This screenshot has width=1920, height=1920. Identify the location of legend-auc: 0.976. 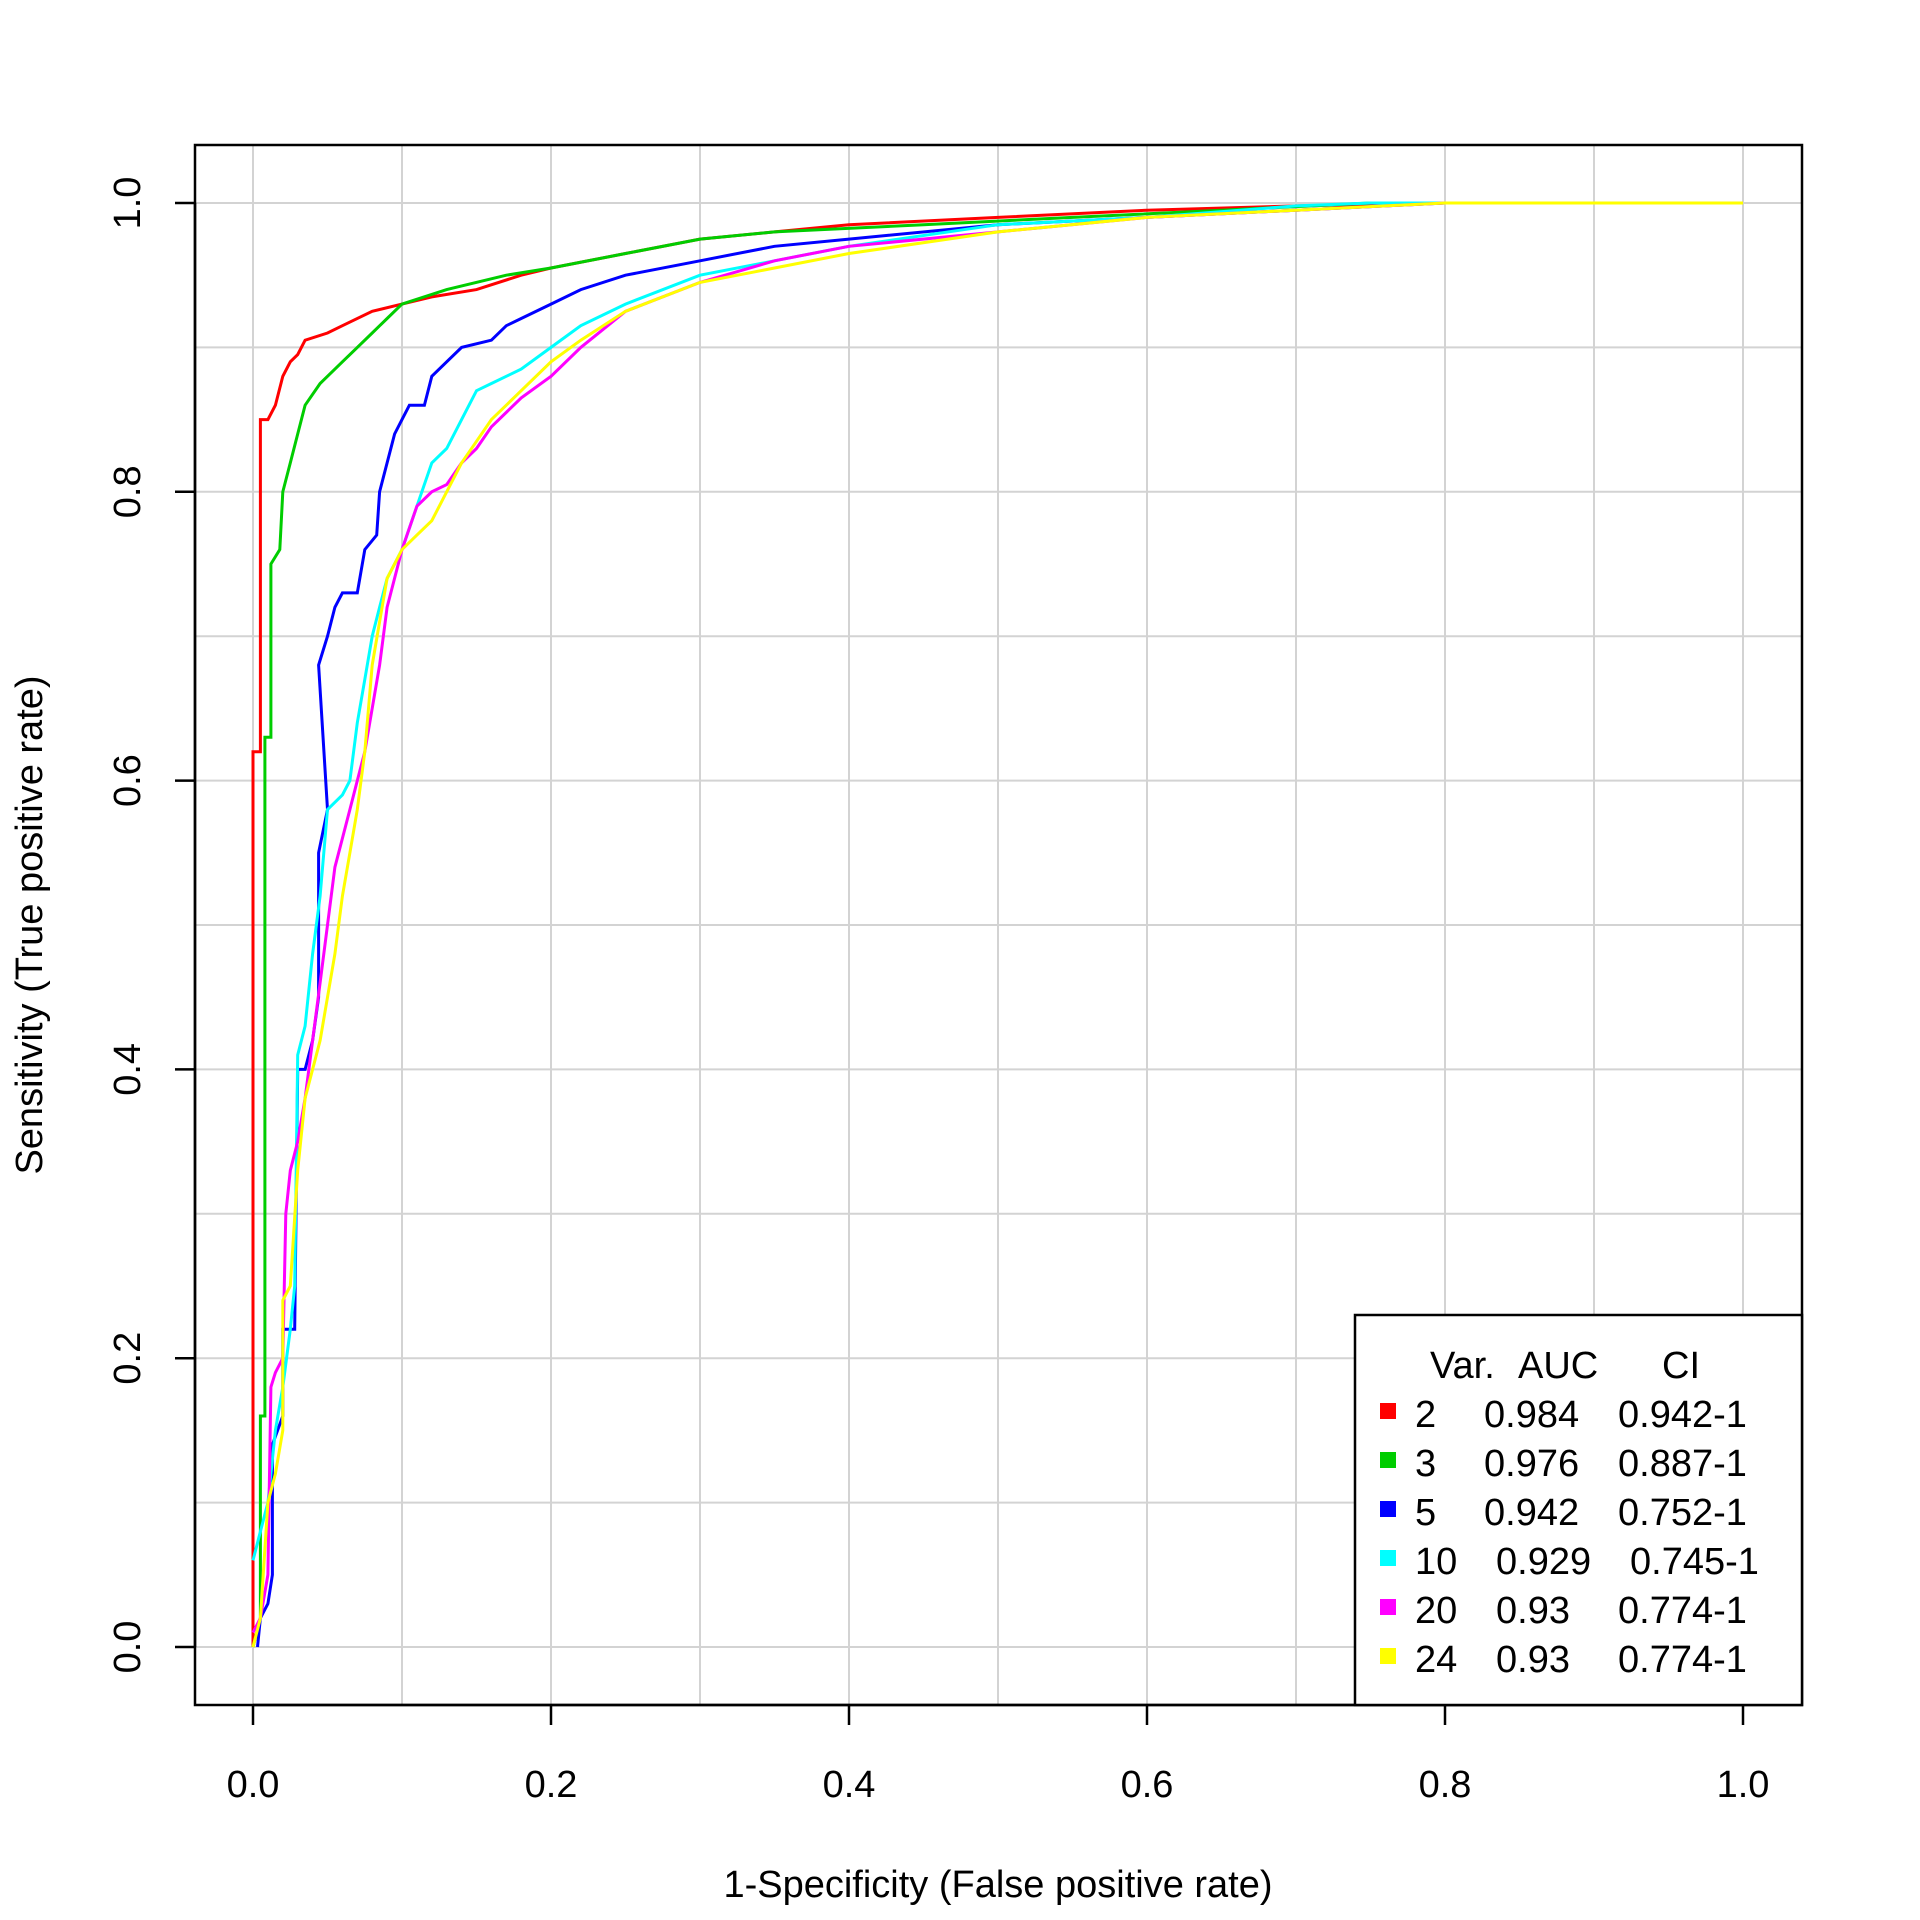
(1531, 1464).